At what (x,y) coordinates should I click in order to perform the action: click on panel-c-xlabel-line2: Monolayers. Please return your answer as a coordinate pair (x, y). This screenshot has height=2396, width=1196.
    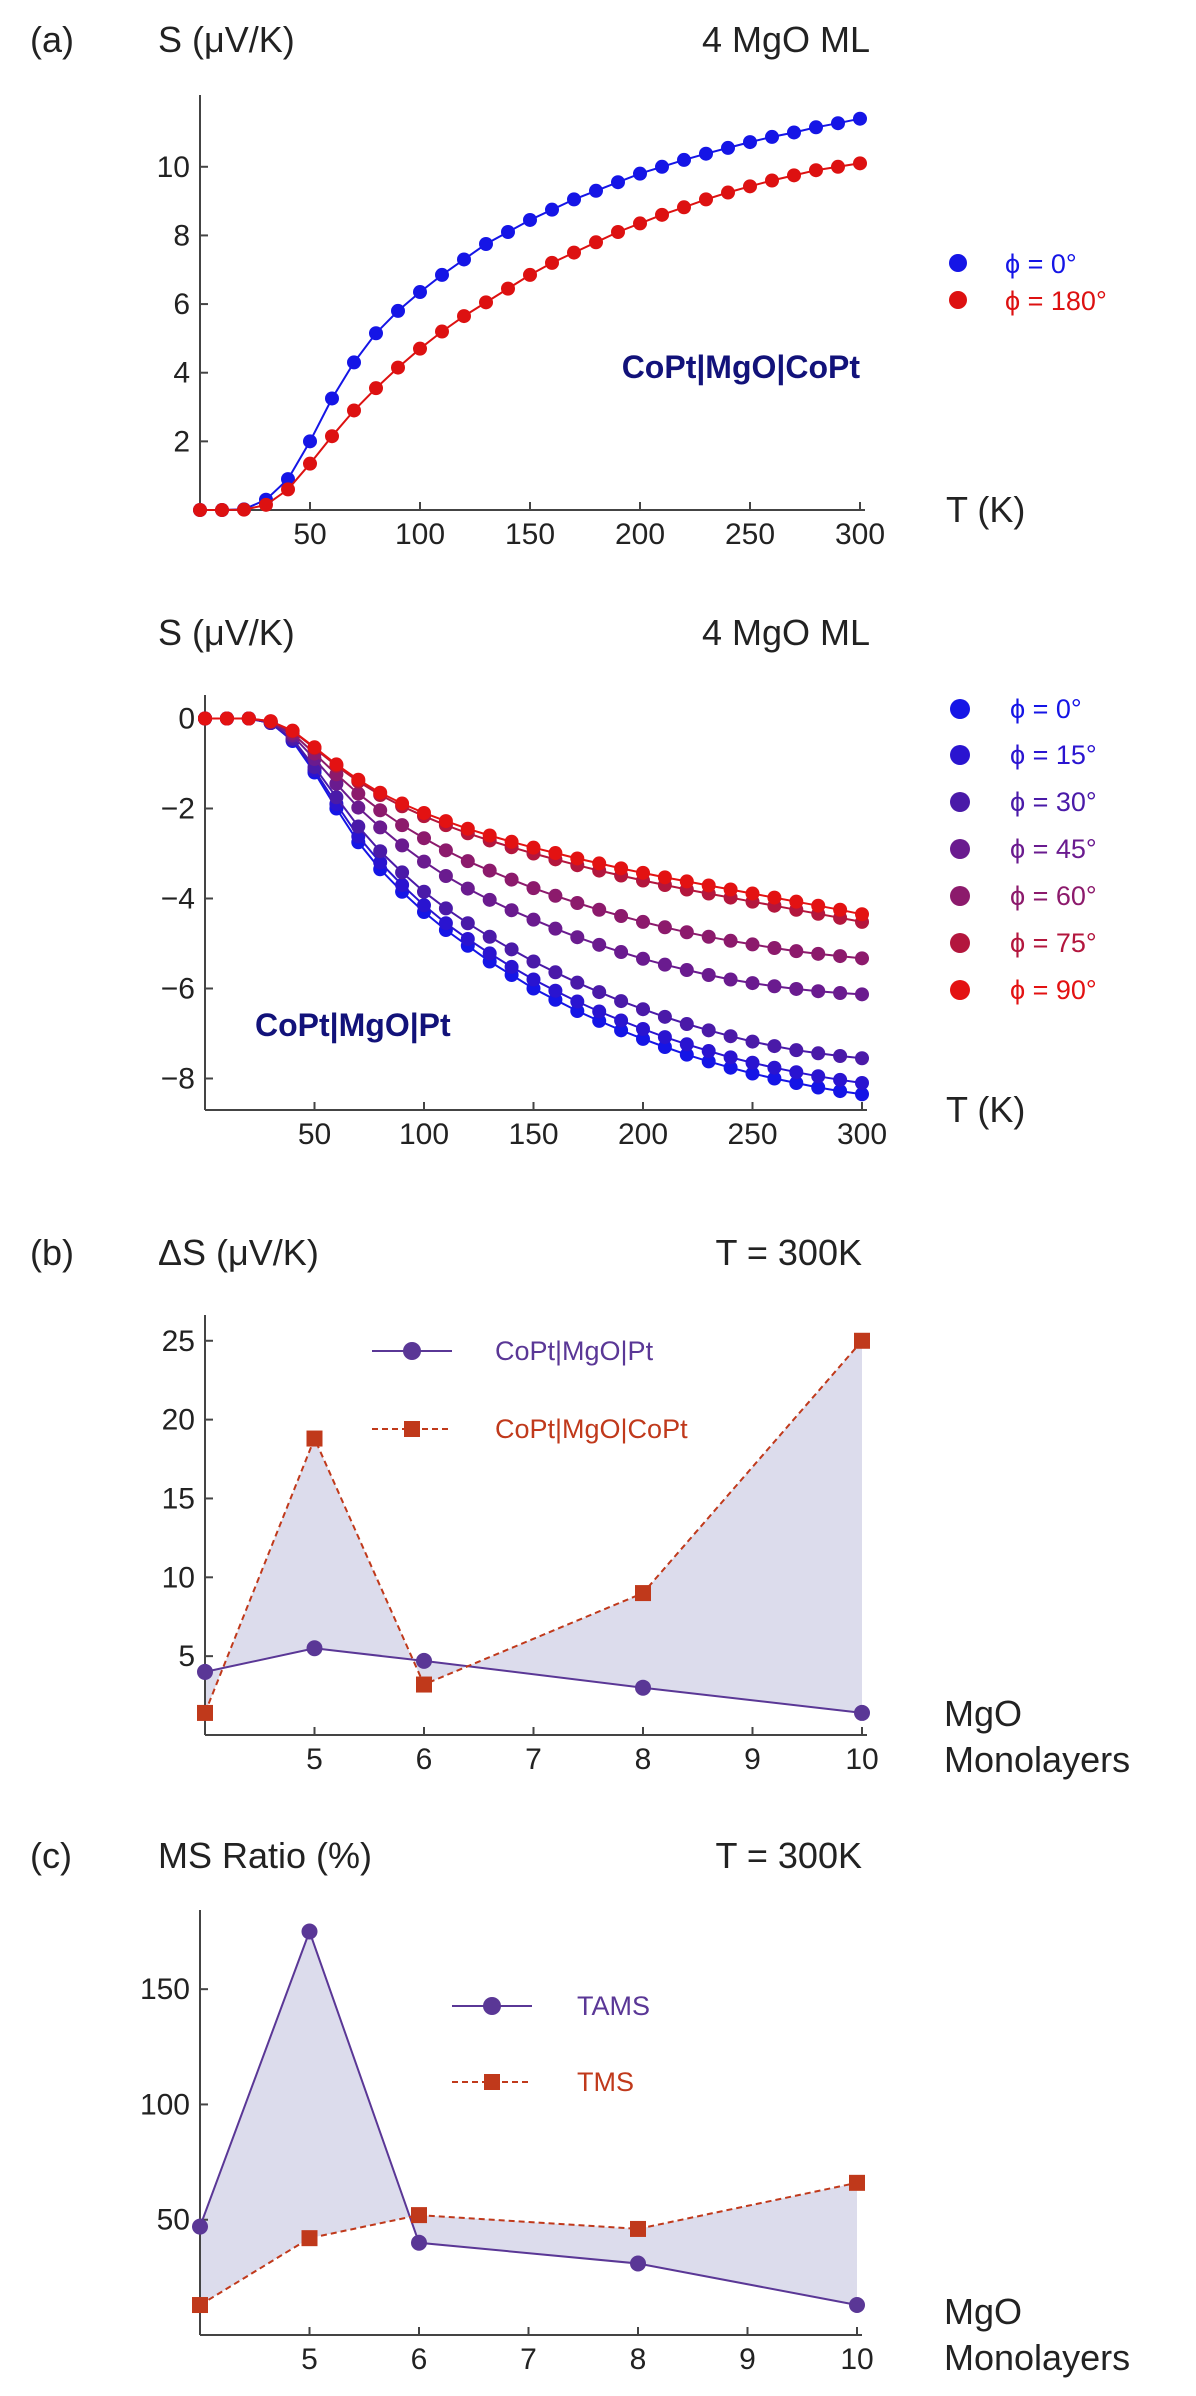
    Looking at the image, I should click on (1037, 2357).